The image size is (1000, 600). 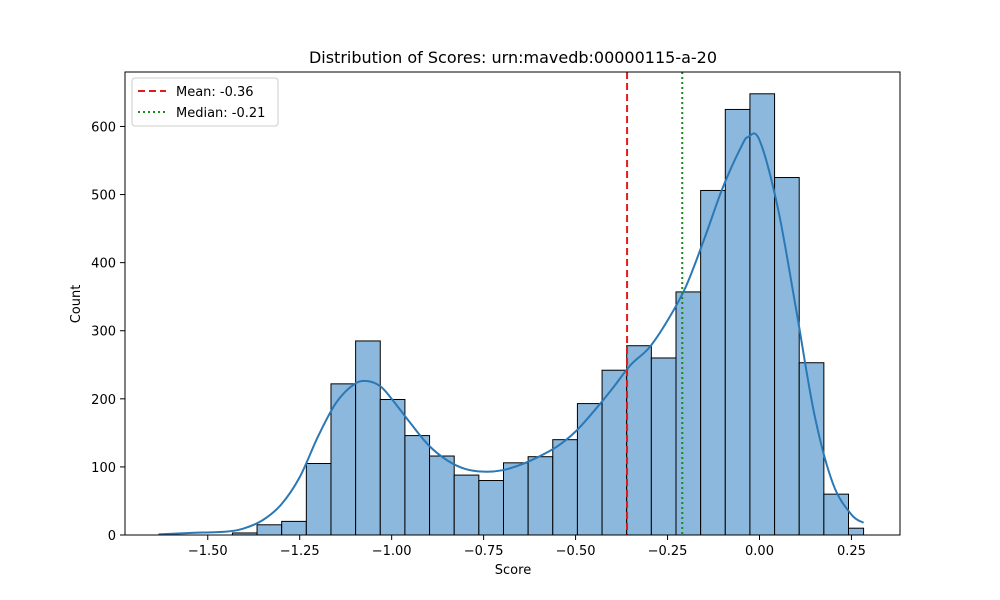 What do you see at coordinates (76, 304) in the screenshot?
I see `y-axis-label: Count` at bounding box center [76, 304].